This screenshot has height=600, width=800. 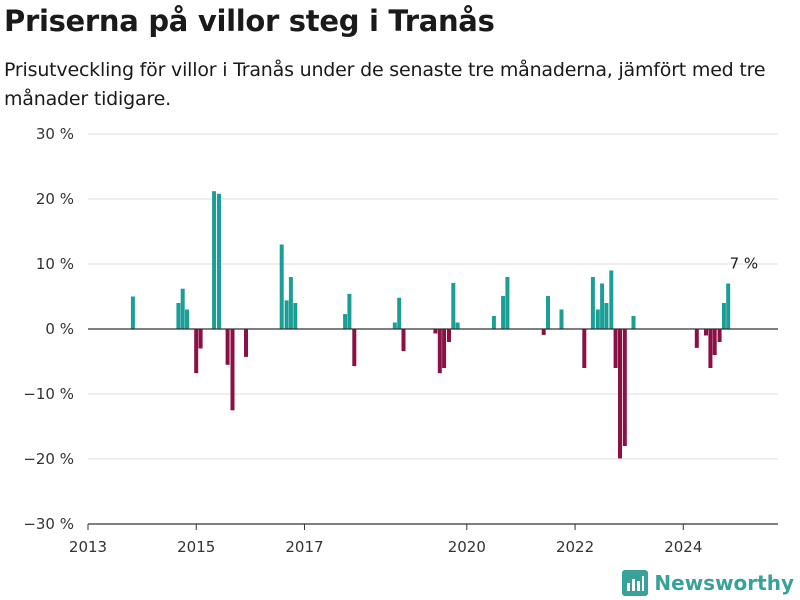 I want to click on y-tick-label: 0 %, so click(x=59, y=329).